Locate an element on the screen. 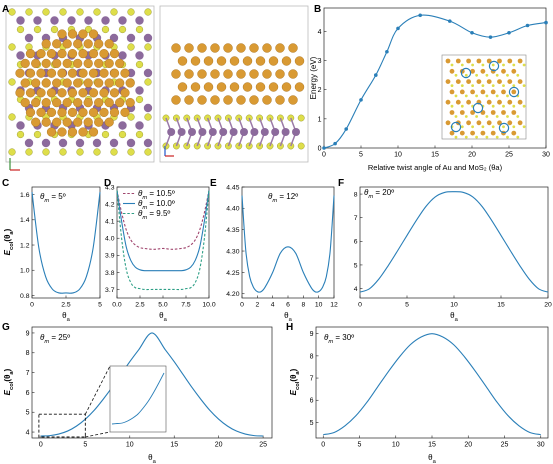  panel-label-b: B is located at coordinates (317, 9).